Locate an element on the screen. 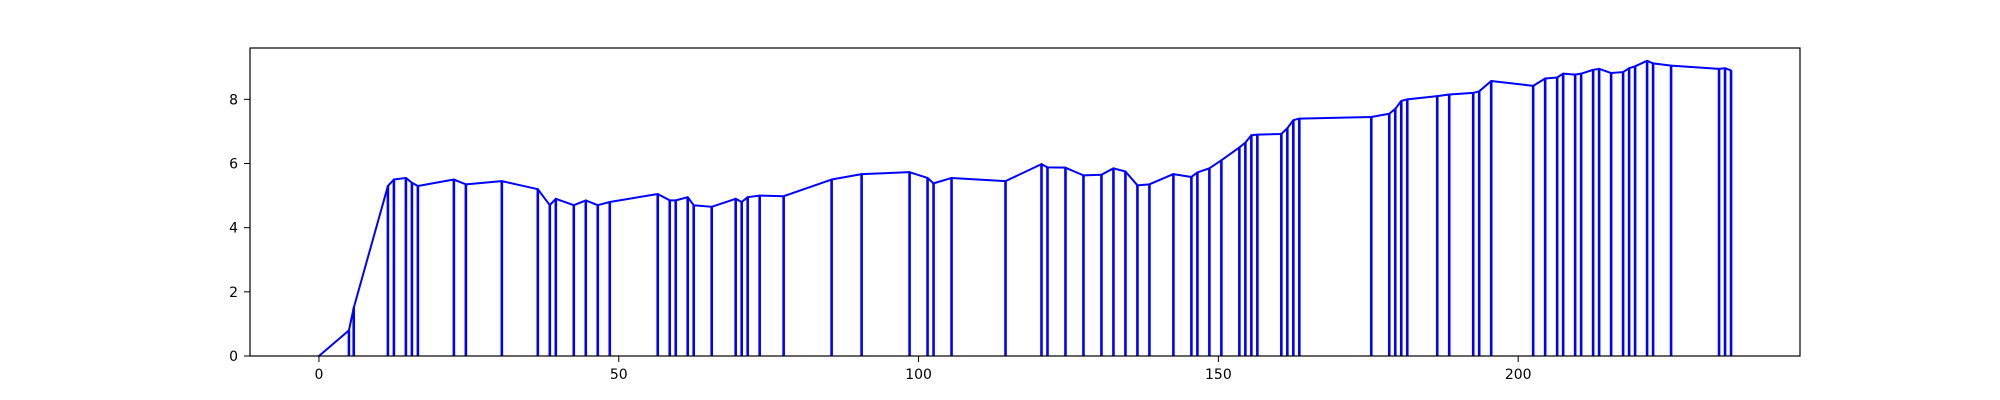 The width and height of the screenshot is (2000, 400). x-tick-label: 100 is located at coordinates (918, 375).